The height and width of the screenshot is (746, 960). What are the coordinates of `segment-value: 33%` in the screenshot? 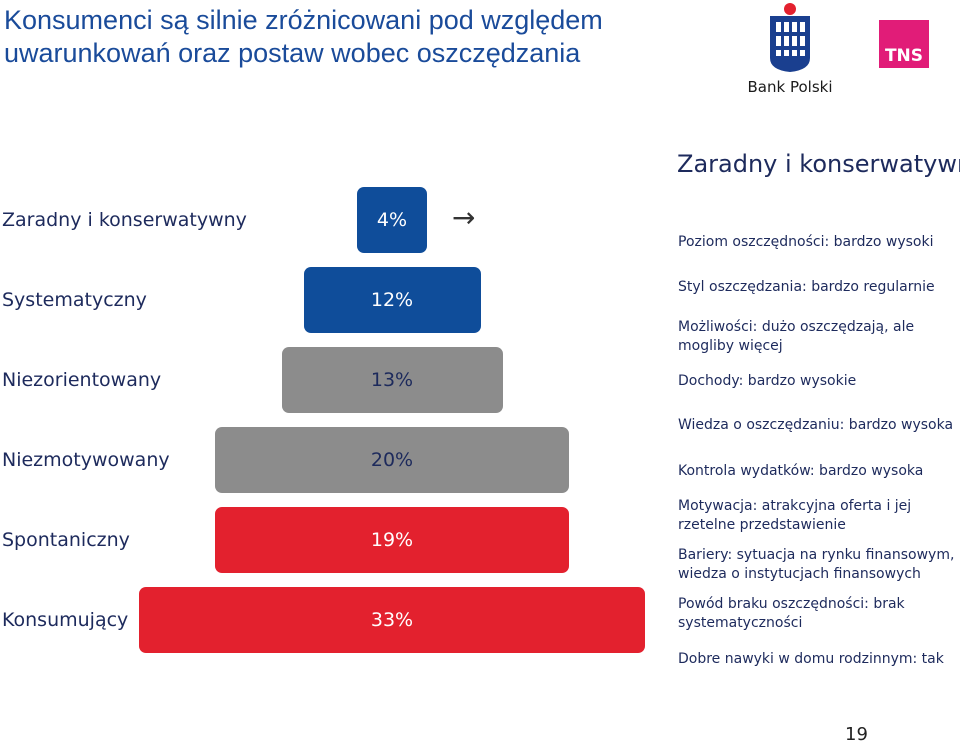 It's located at (392, 620).